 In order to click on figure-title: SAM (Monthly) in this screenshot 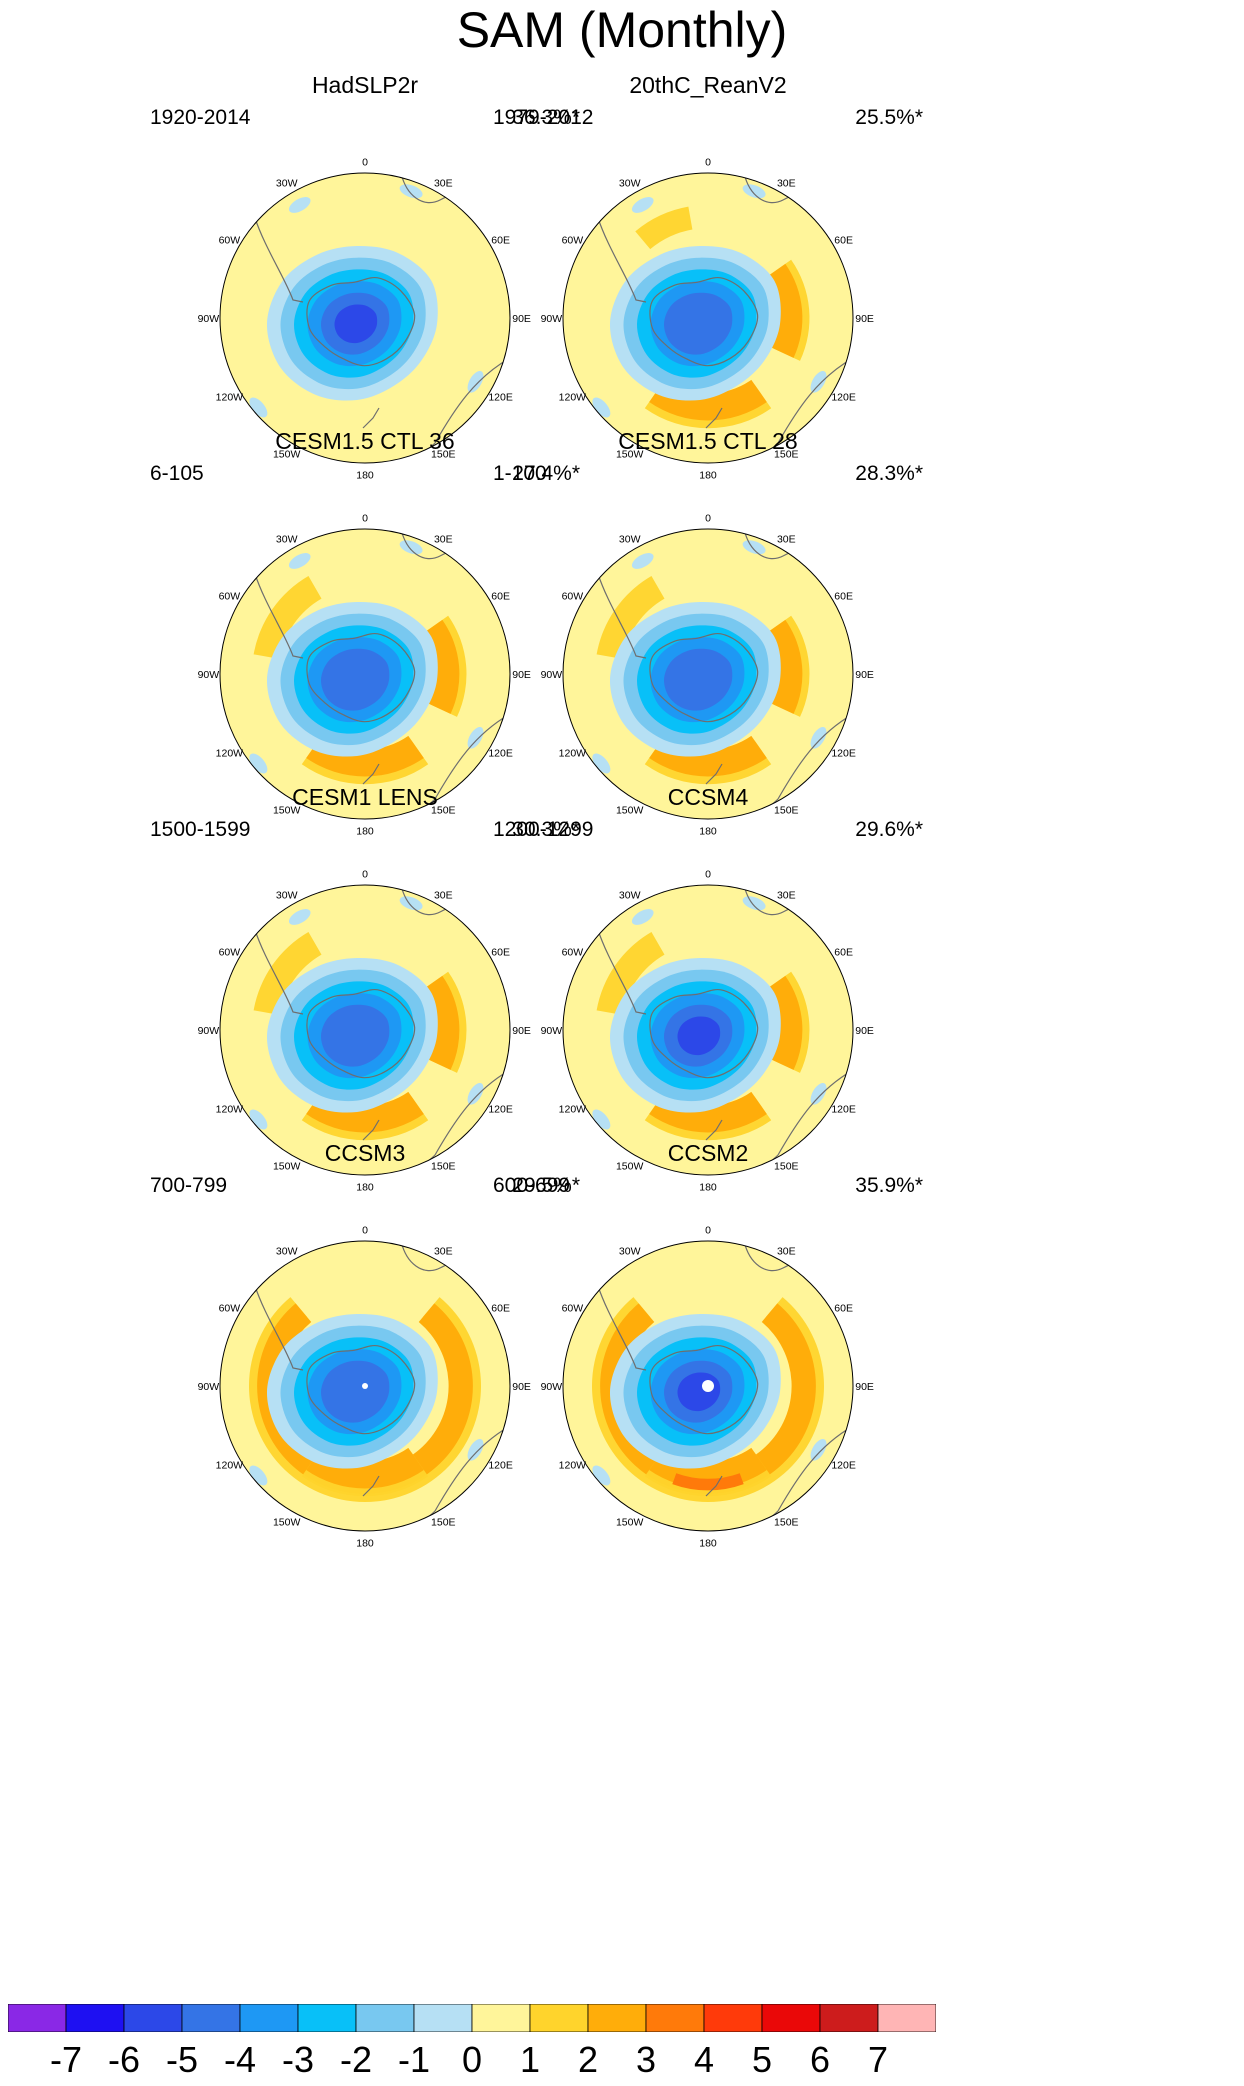, I will do `click(622, 30)`.